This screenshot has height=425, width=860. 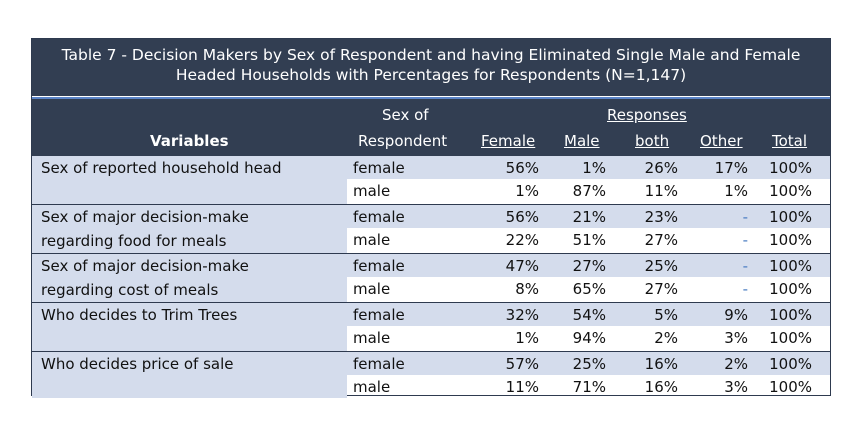 I want to click on value-both: 23%, so click(x=661, y=217).